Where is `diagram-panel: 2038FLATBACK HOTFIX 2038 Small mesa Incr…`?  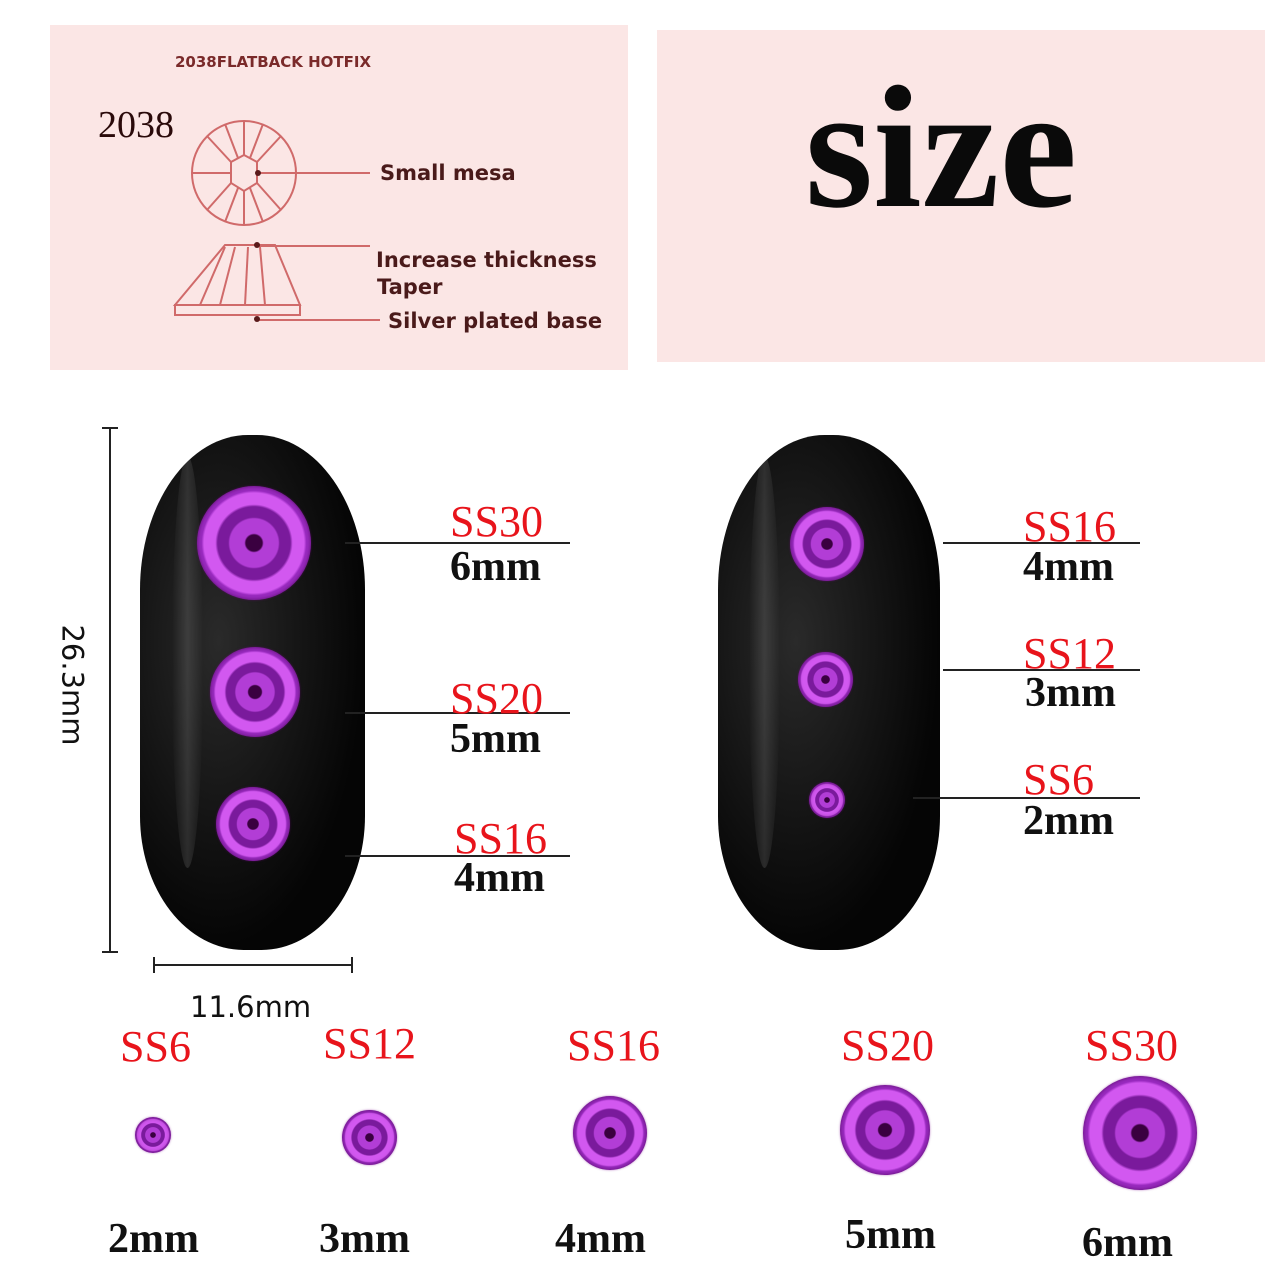 diagram-panel: 2038FLATBACK HOTFIX 2038 Small mesa Incr… is located at coordinates (339, 197).